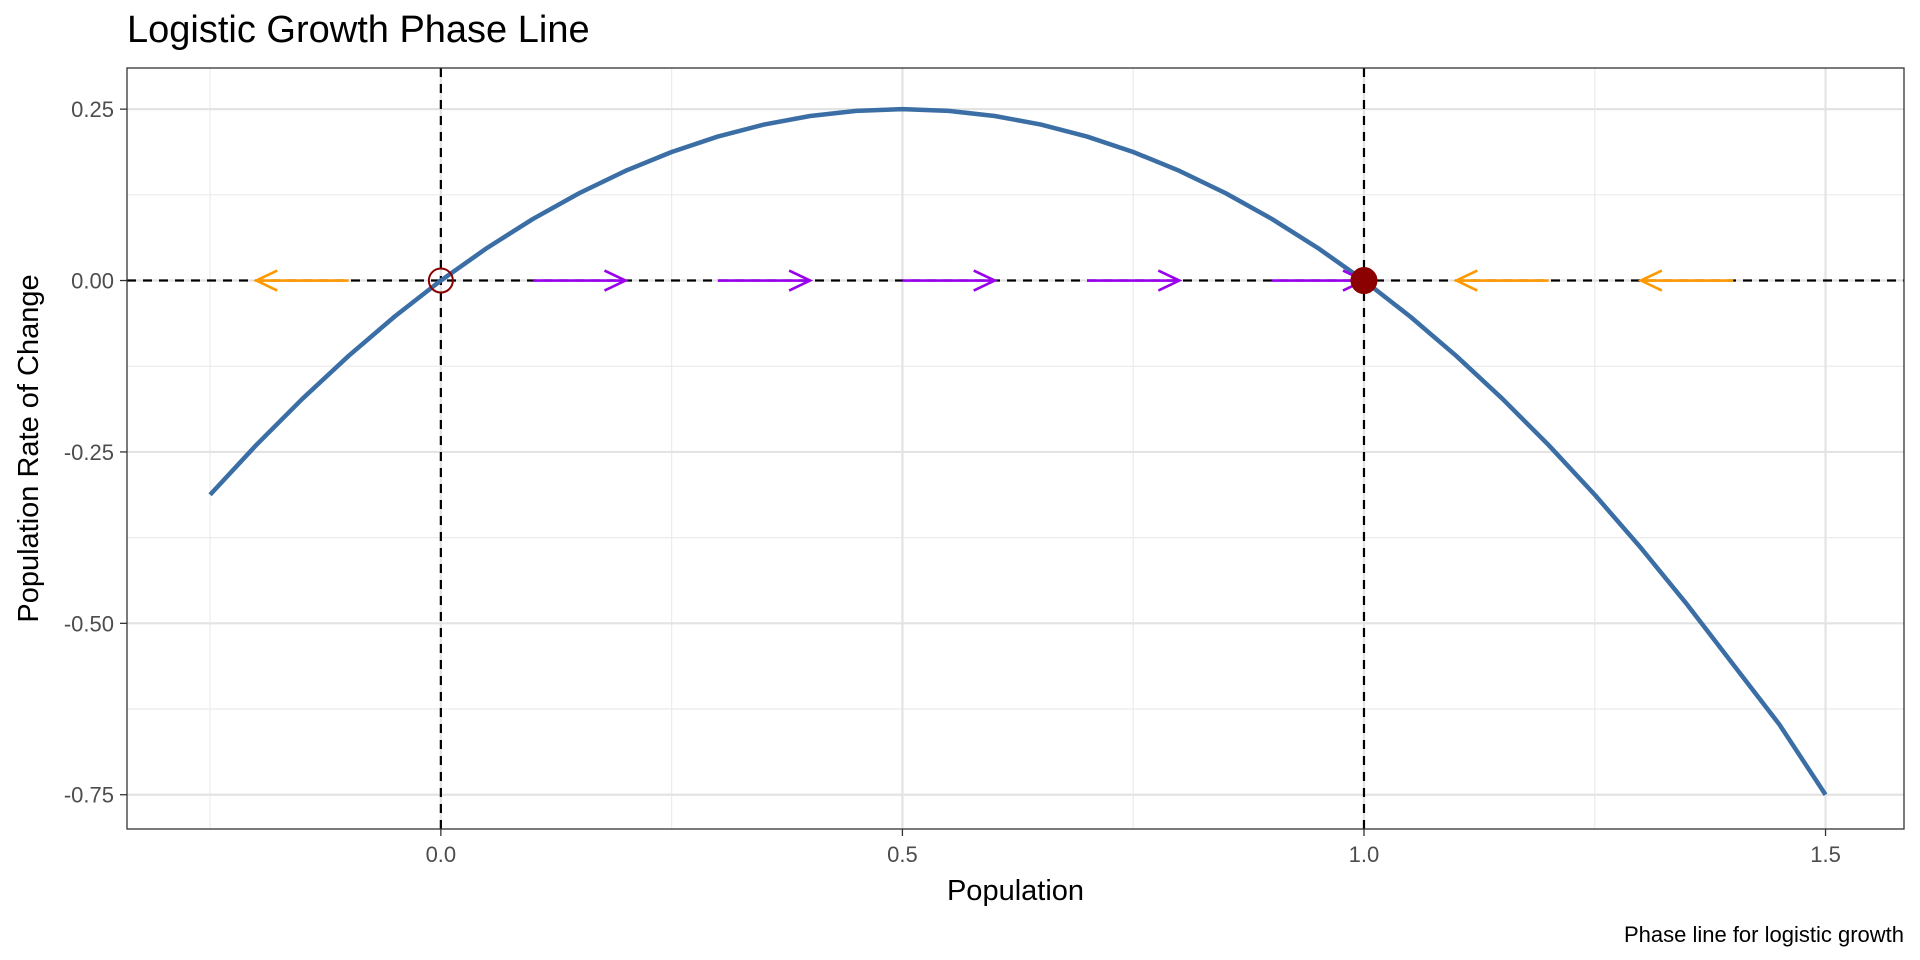 Image resolution: width=1920 pixels, height=960 pixels. What do you see at coordinates (440, 280) in the screenshot?
I see `unstable-equilibrium-point` at bounding box center [440, 280].